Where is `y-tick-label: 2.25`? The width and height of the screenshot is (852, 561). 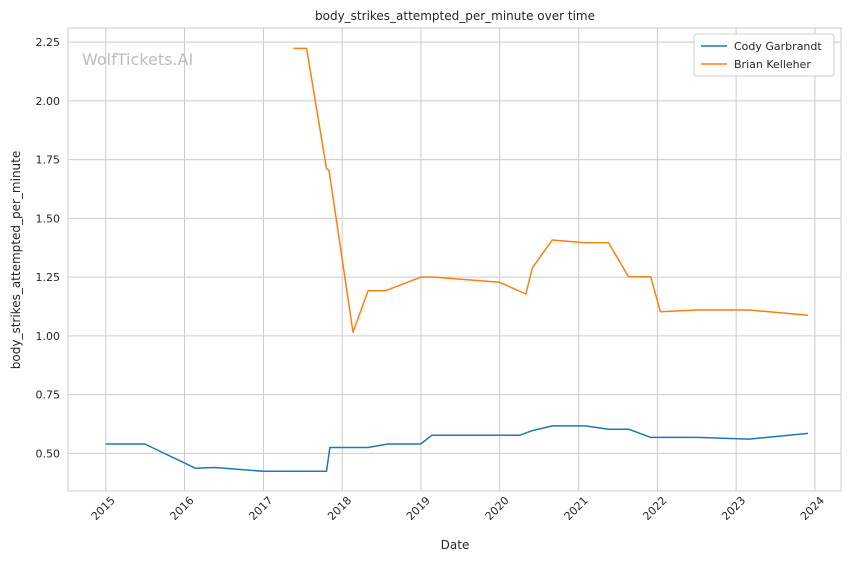
y-tick-label: 2.25 is located at coordinates (48, 42).